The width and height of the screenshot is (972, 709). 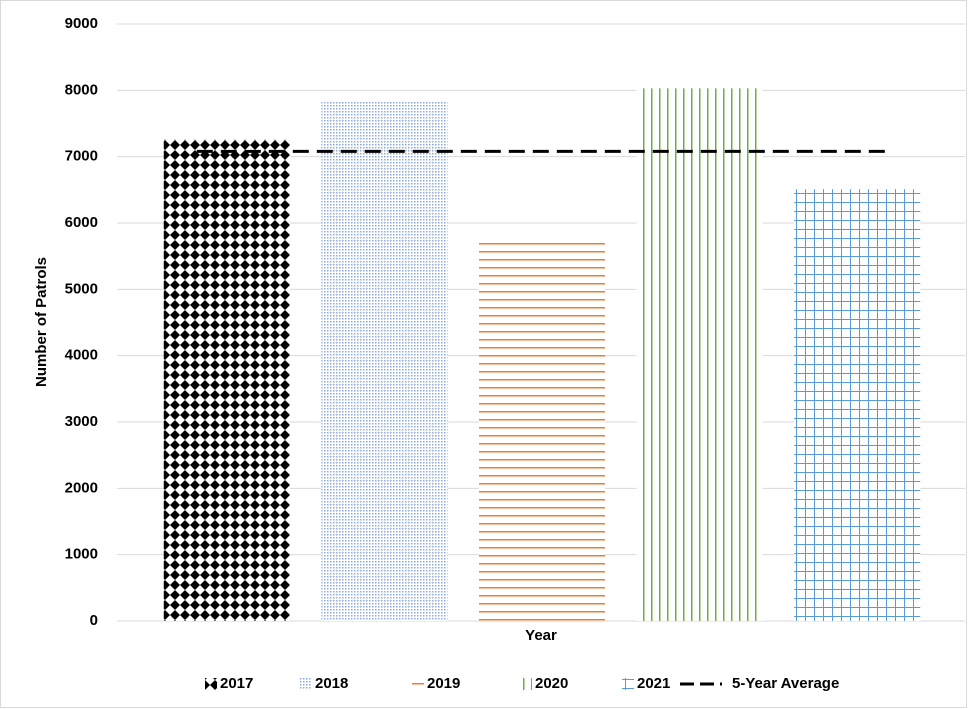 I want to click on legend-label: 2019, so click(x=443, y=683).